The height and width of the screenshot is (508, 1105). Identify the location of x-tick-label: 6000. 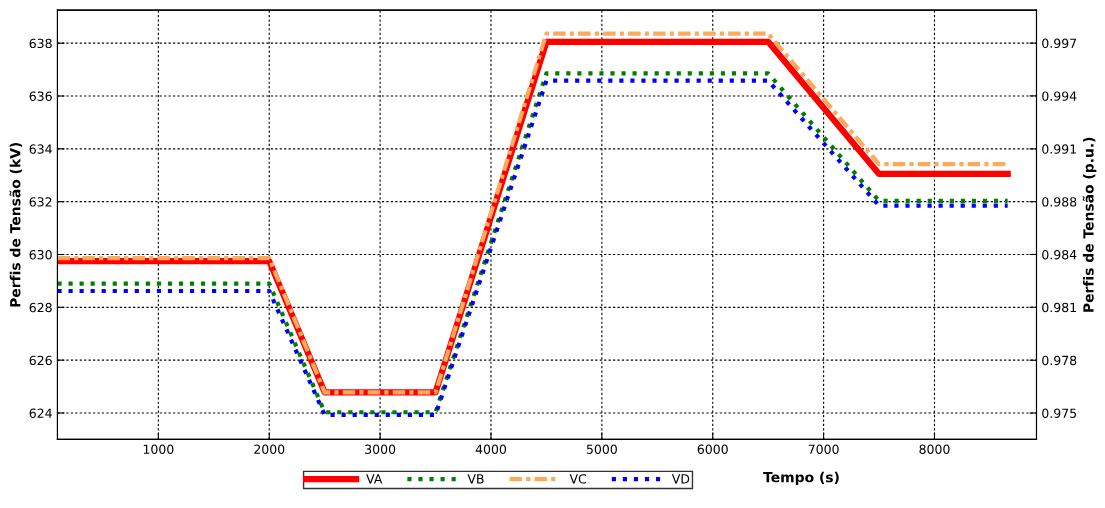
(712, 449).